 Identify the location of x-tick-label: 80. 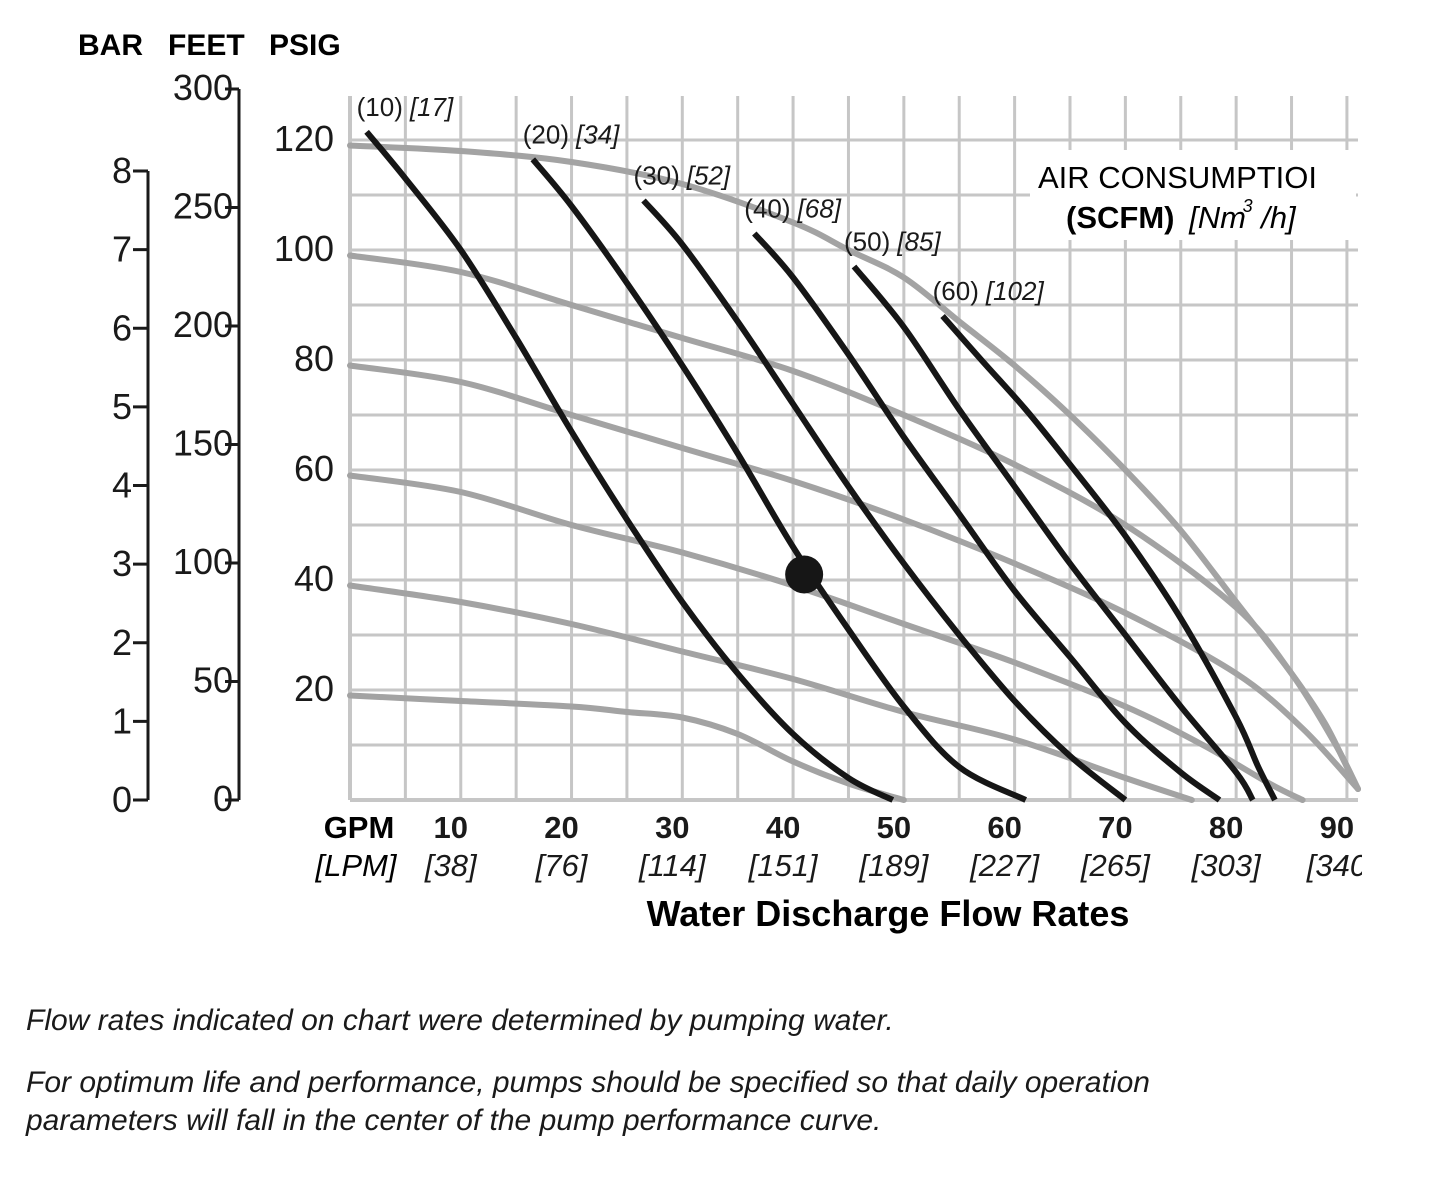
(1226, 827).